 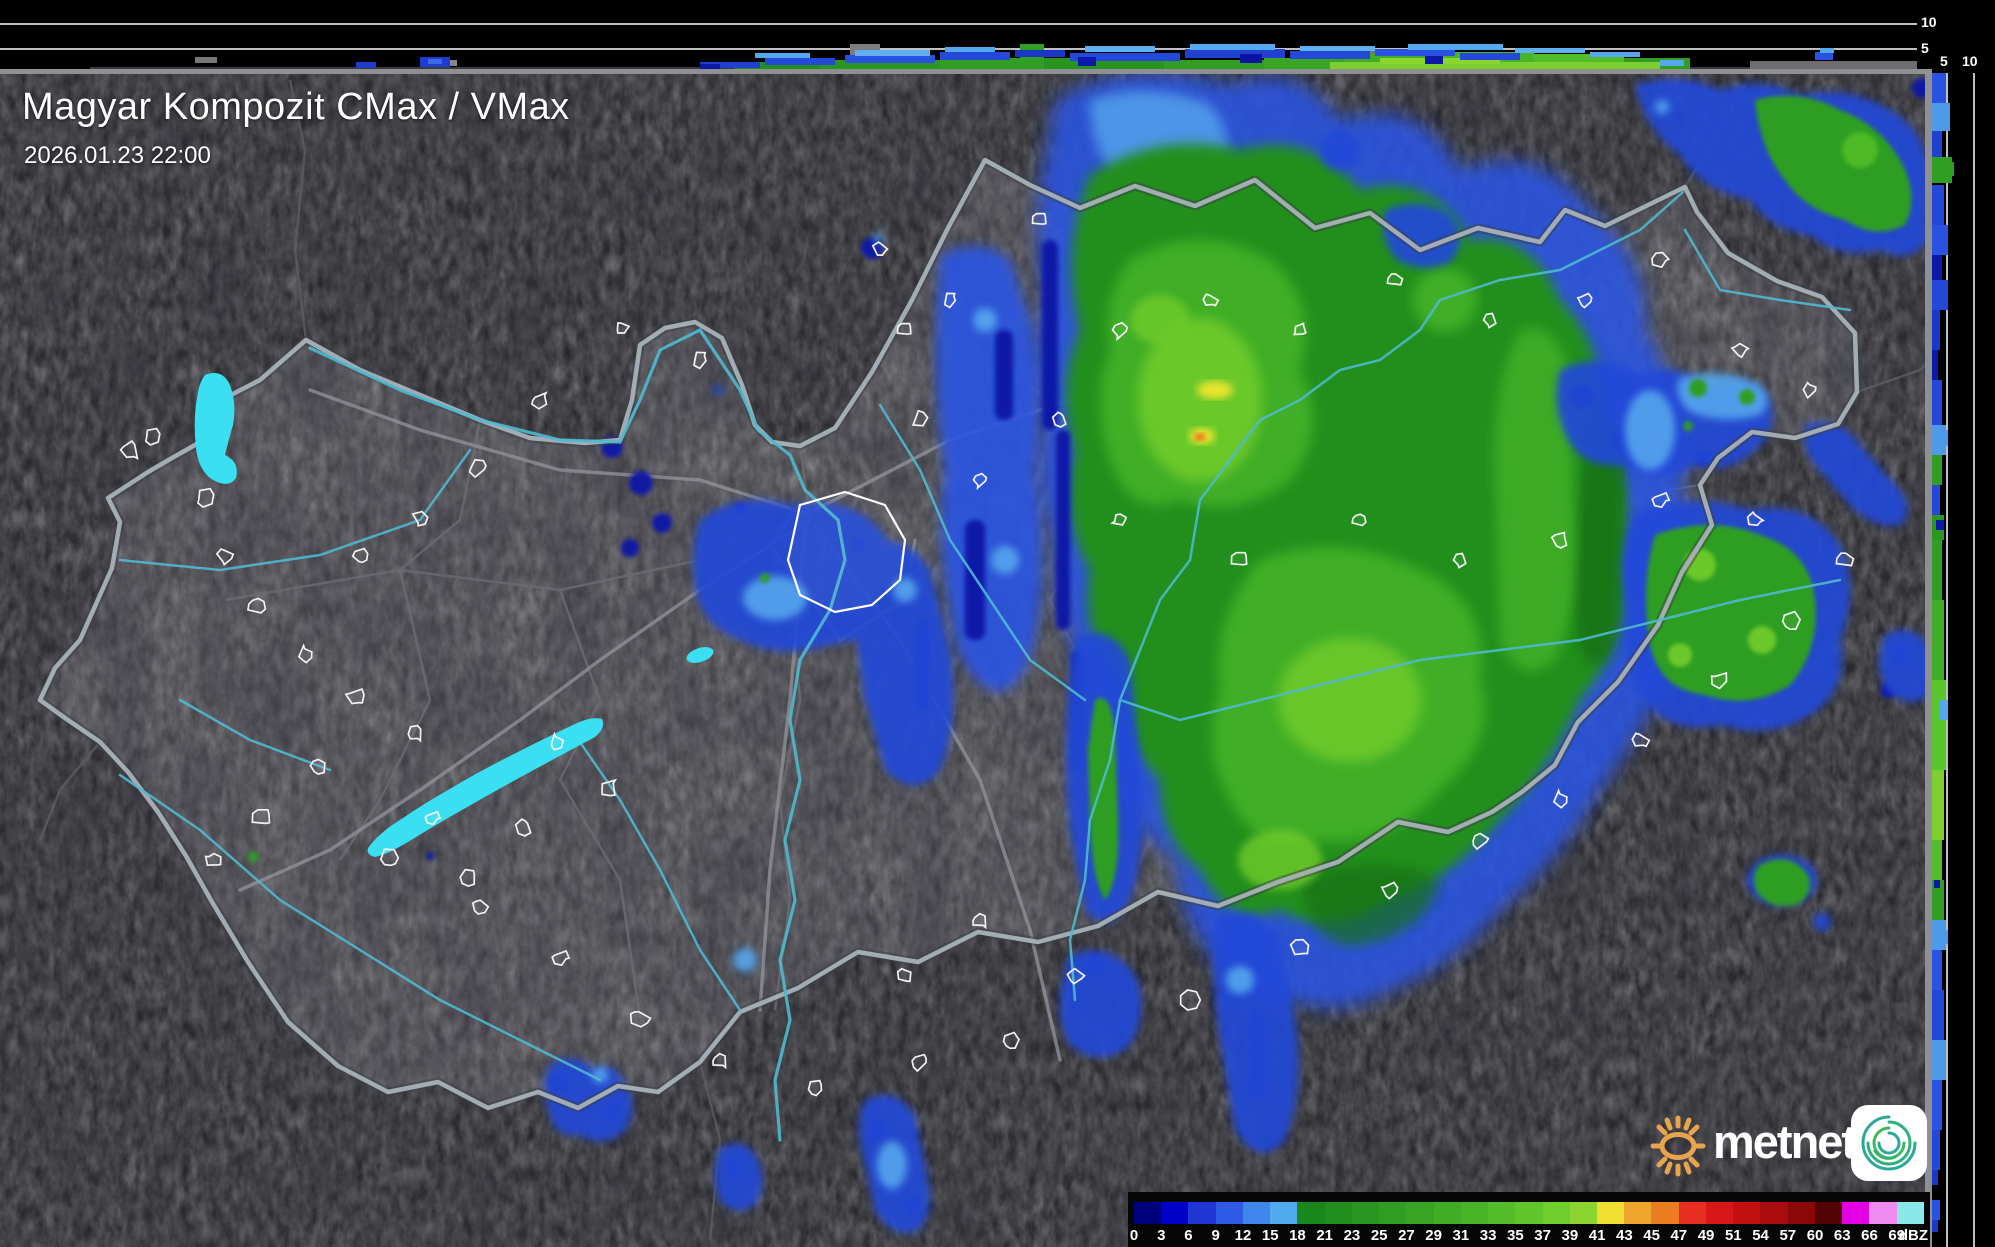 I want to click on legend-tick: 18, so click(x=1297, y=1235).